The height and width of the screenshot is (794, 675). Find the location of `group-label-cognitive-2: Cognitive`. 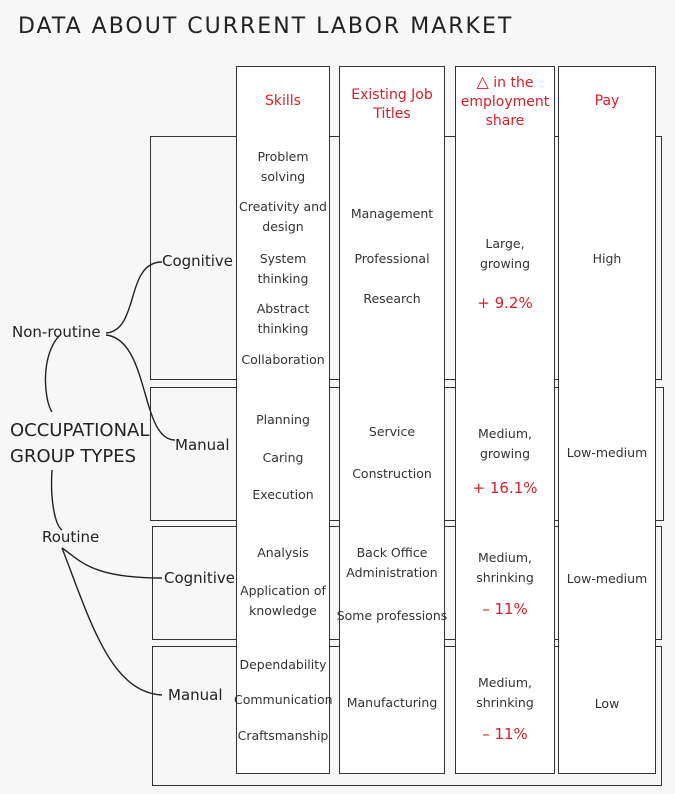

group-label-cognitive-2: Cognitive is located at coordinates (200, 578).